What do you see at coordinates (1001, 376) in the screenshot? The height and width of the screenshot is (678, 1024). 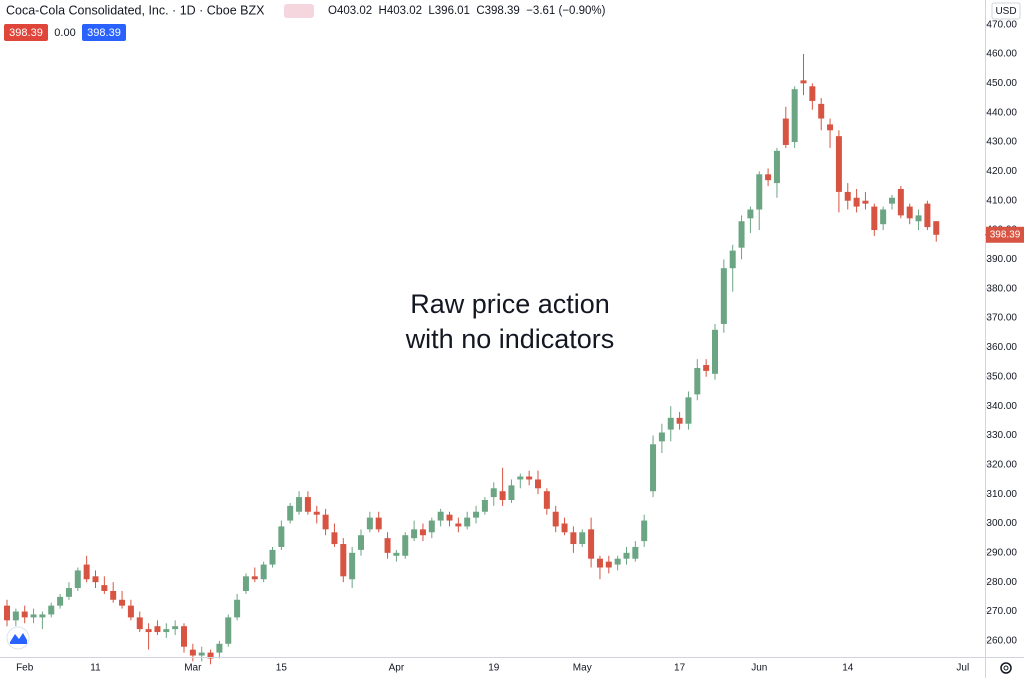 I see `y-tick-label: 350.00` at bounding box center [1001, 376].